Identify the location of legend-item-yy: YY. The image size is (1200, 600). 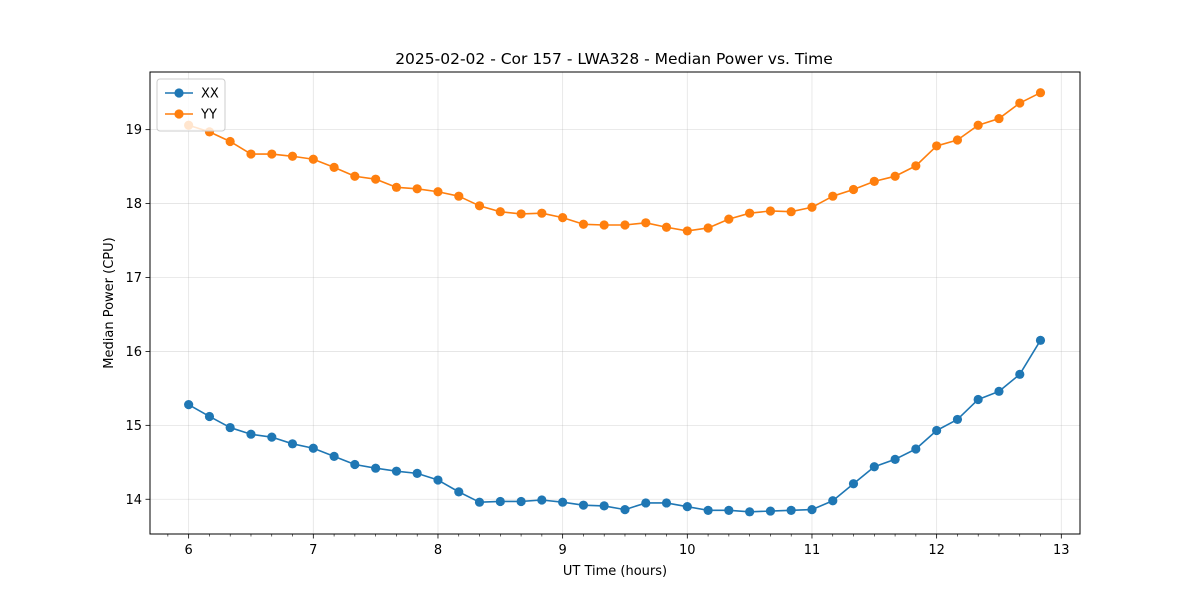
(191, 115).